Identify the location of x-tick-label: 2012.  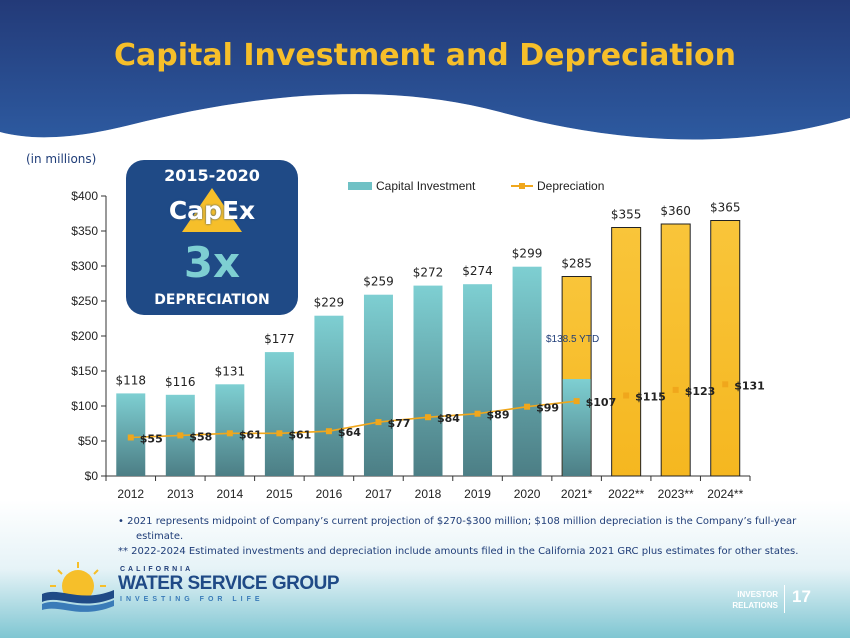
(130, 494).